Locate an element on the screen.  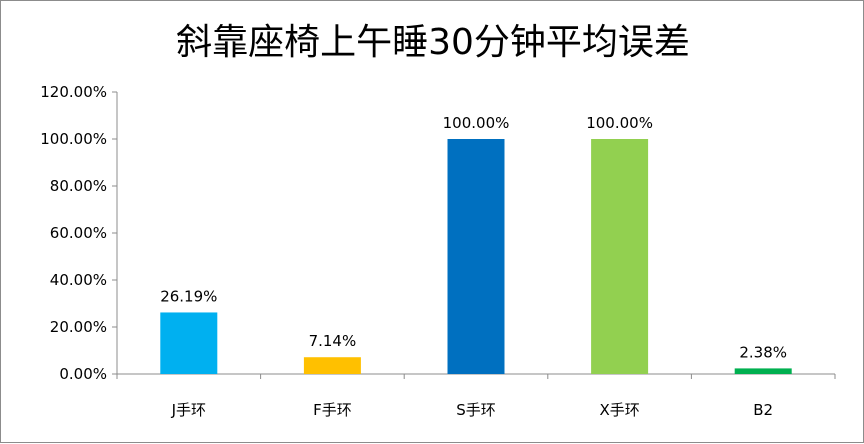
chart-title: 斜靠座椅上午睡30分钟平均误差 is located at coordinates (433, 42).